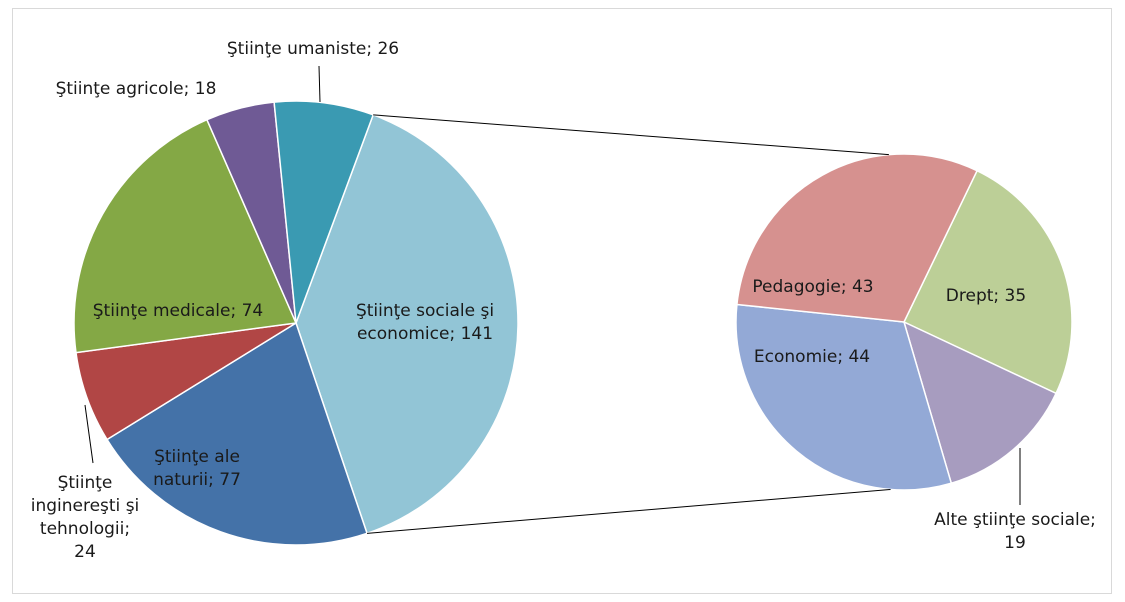  What do you see at coordinates (85, 552) in the screenshot?
I see `slice-label-stiinte-ingineresti-si-tehnologii-24-line: 24` at bounding box center [85, 552].